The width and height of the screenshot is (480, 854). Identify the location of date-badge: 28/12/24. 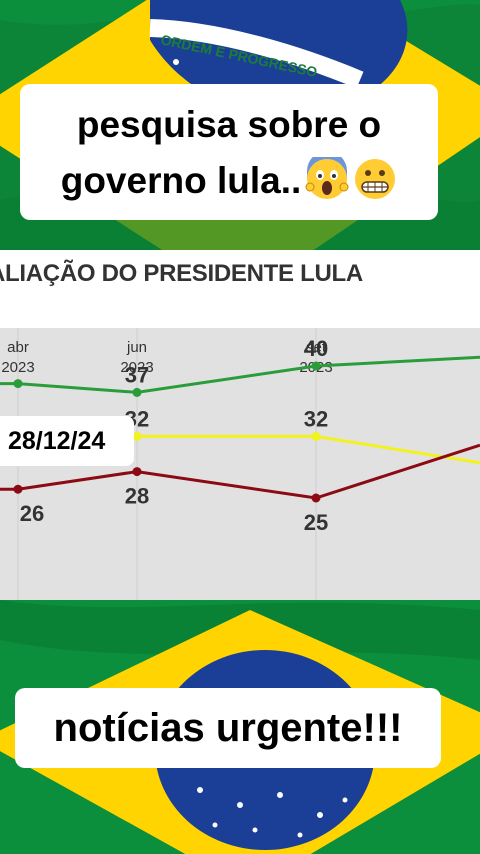
(67, 441).